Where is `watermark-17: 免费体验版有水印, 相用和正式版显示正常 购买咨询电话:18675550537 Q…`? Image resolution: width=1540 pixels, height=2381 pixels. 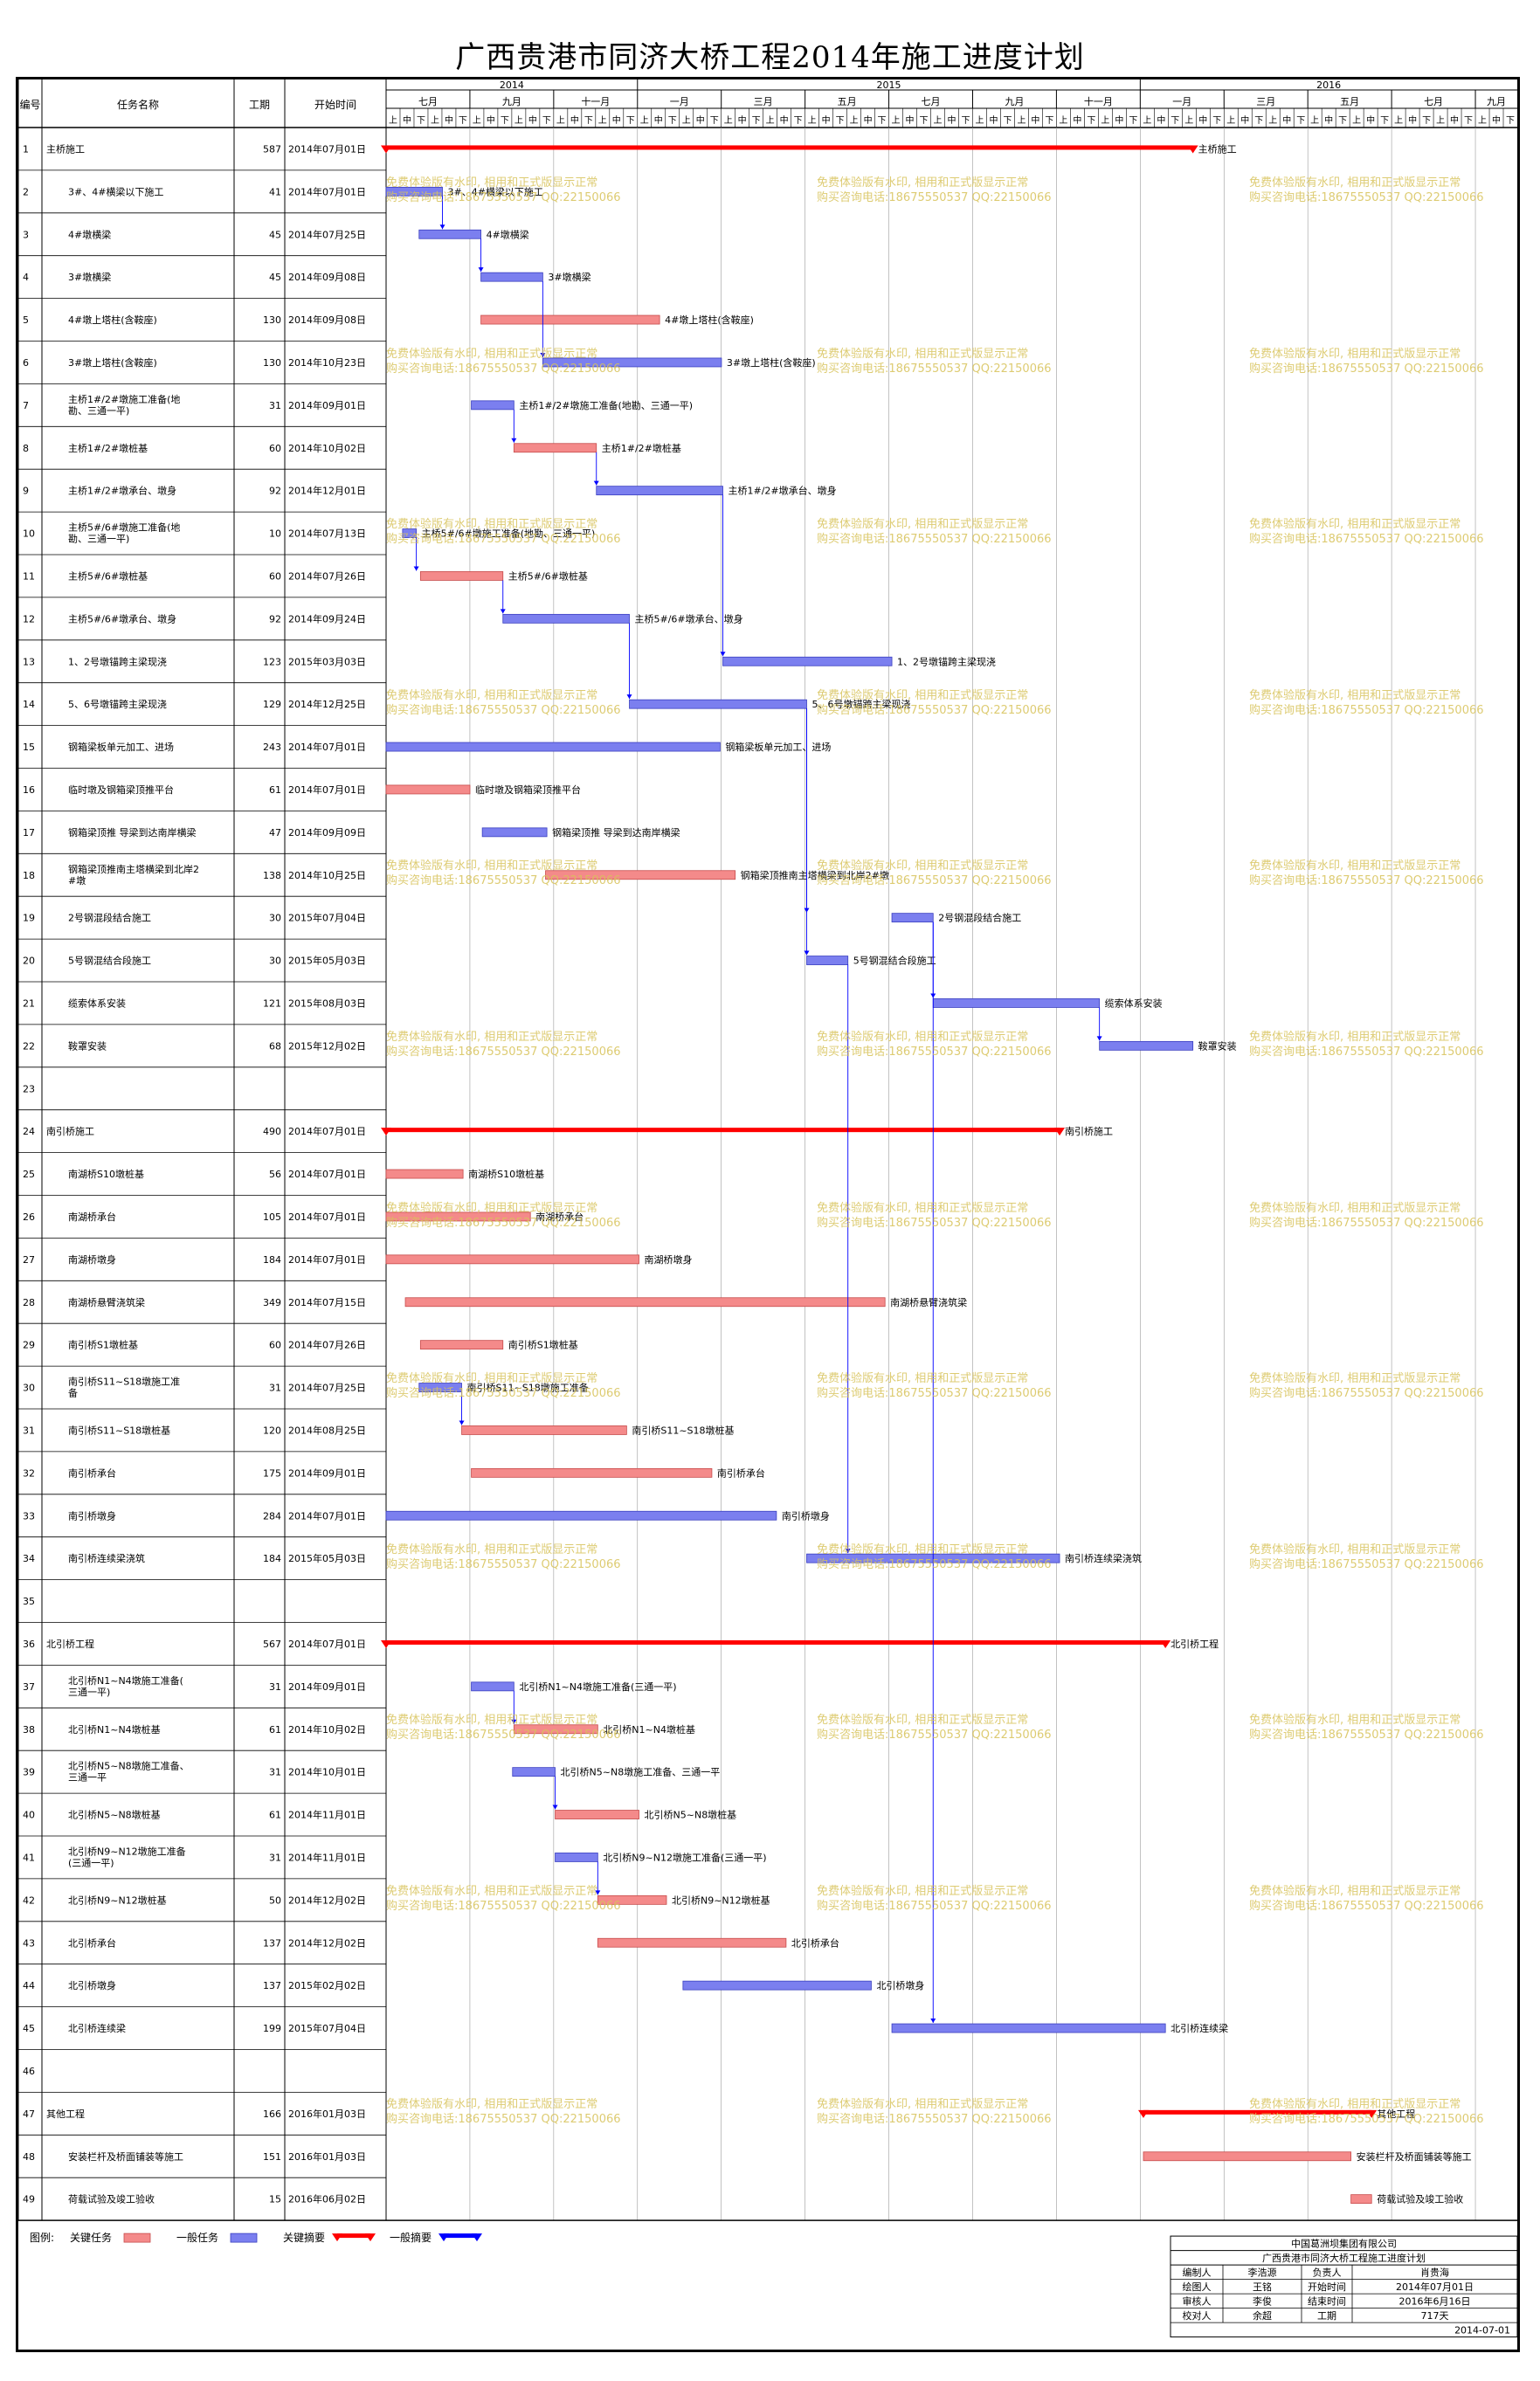
watermark-17: 免费体验版有水印, 相用和正式版显示正常 购买咨询电话:18675550537 Q… is located at coordinates (1366, 1044).